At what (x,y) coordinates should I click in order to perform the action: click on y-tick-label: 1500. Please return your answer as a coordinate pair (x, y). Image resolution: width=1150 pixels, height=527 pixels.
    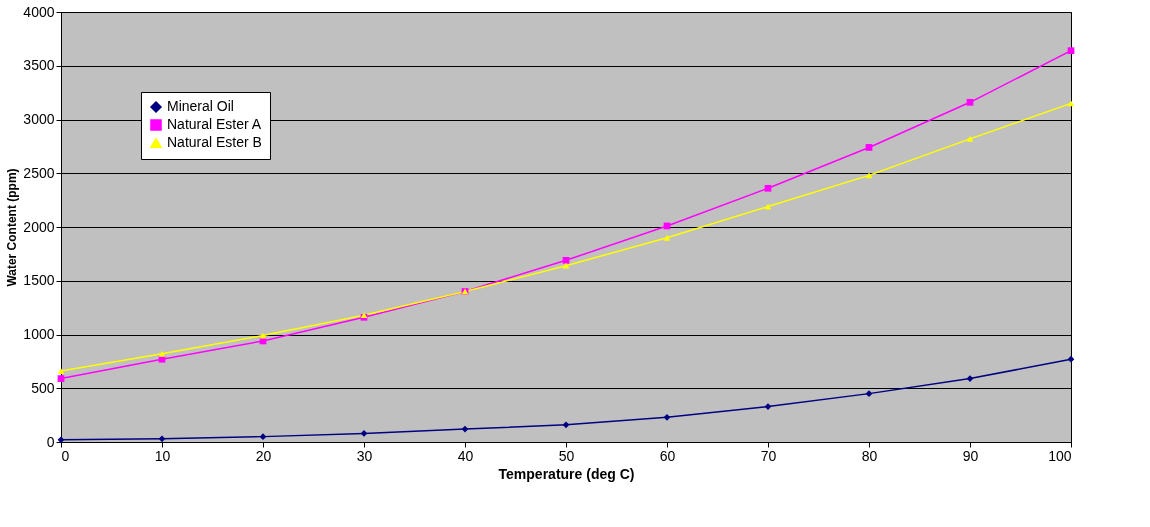
    Looking at the image, I should click on (39, 280).